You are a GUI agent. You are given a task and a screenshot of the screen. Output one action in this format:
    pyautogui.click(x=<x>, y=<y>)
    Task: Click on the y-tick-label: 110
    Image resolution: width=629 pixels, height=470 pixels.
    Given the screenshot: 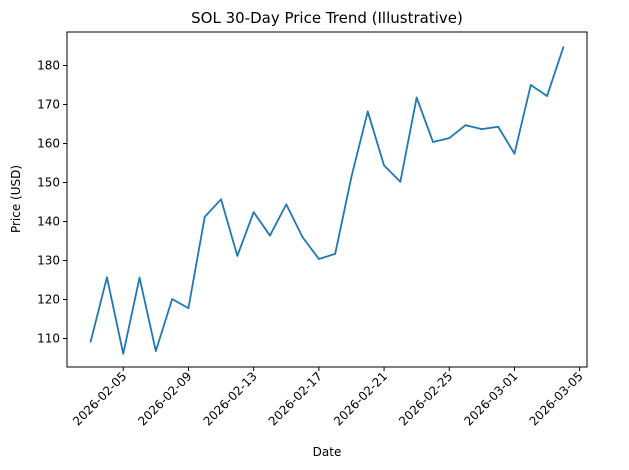 What is the action you would take?
    pyautogui.click(x=48, y=339)
    